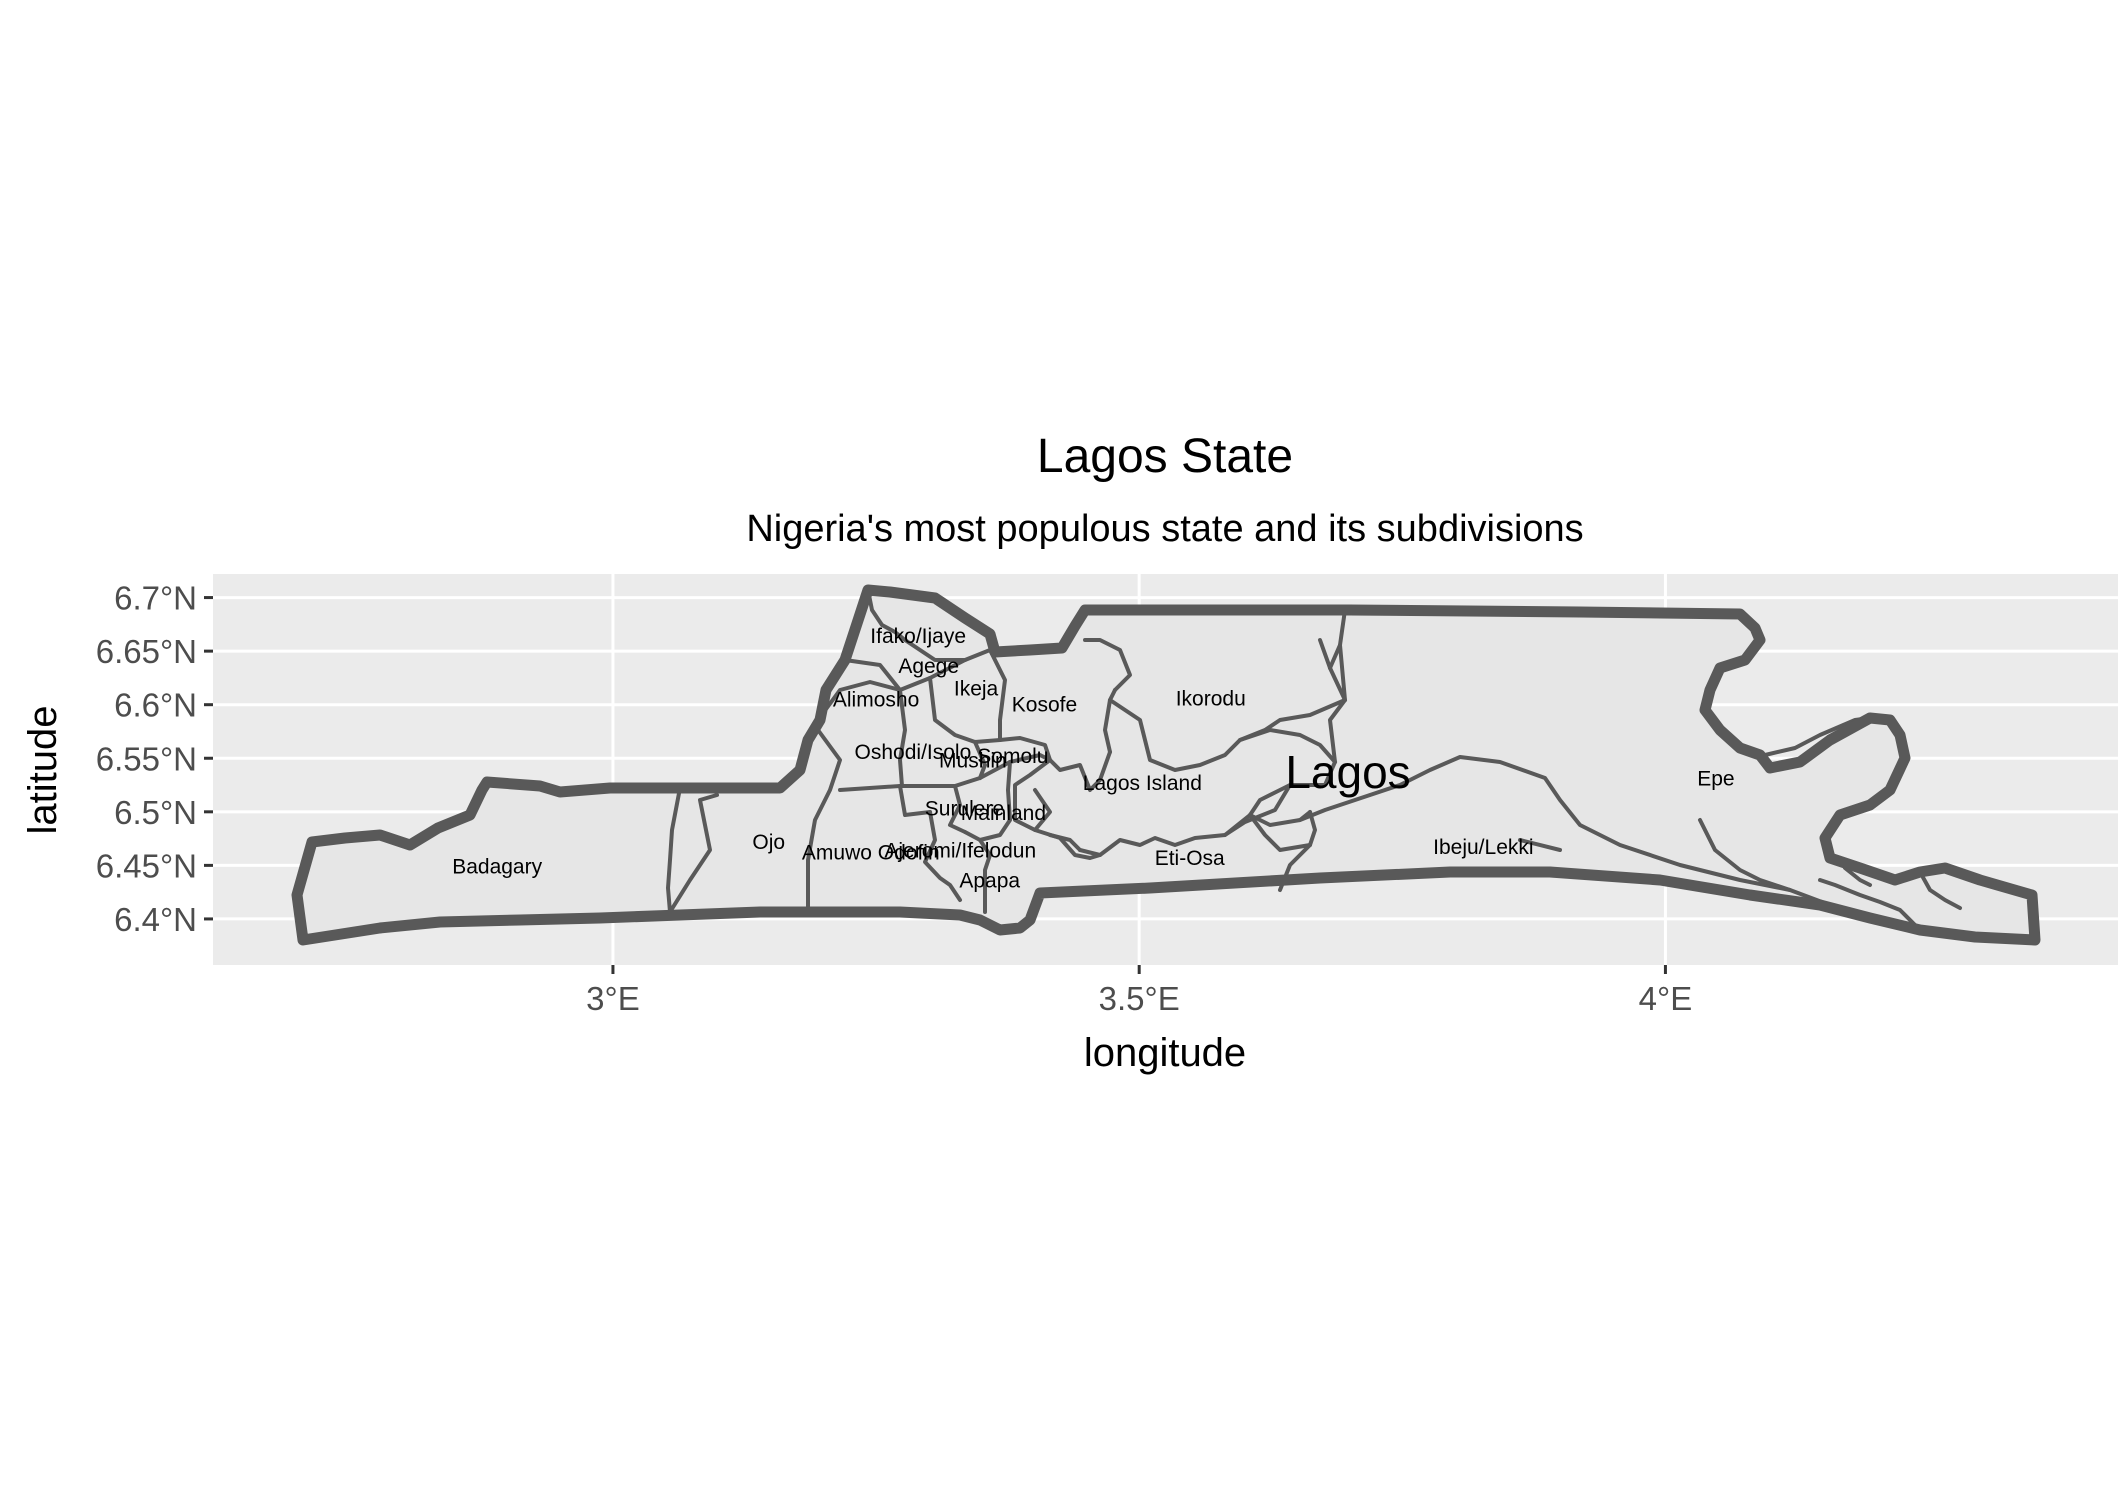 Image resolution: width=2128 pixels, height=1499 pixels. Describe the element at coordinates (497, 866) in the screenshot. I see `subdivision-label: Badagary` at that location.